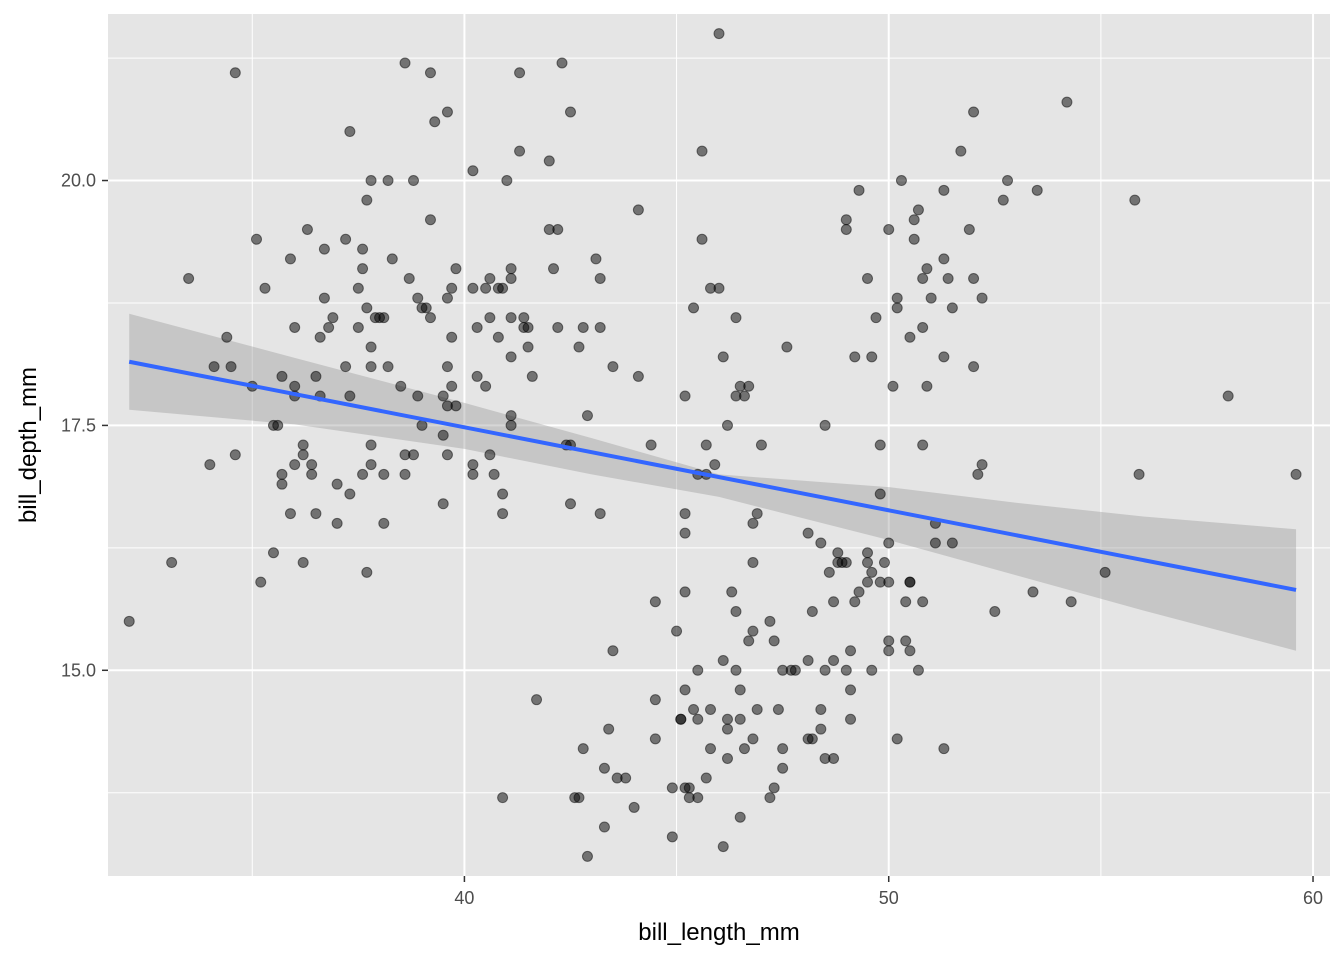 The image size is (1344, 960). Describe the element at coordinates (889, 898) in the screenshot. I see `x-tick-label: 50` at that location.